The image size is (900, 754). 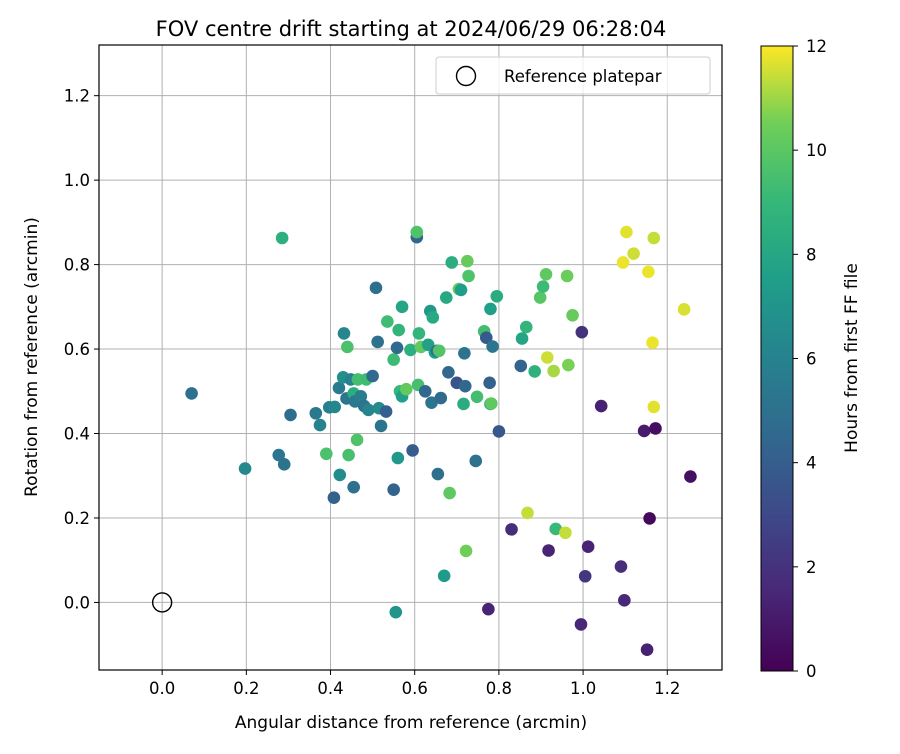 I want to click on colorbar-tick-label: 2, so click(x=811, y=567).